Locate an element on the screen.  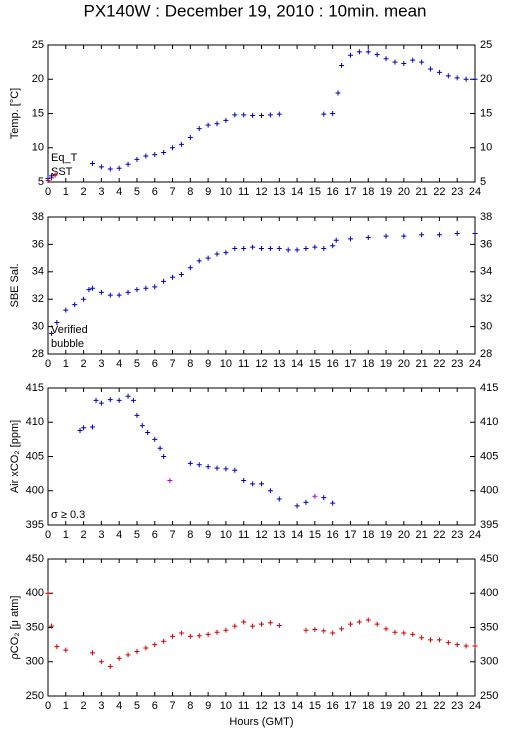
y-tick-label: 38 is located at coordinates (38, 217).